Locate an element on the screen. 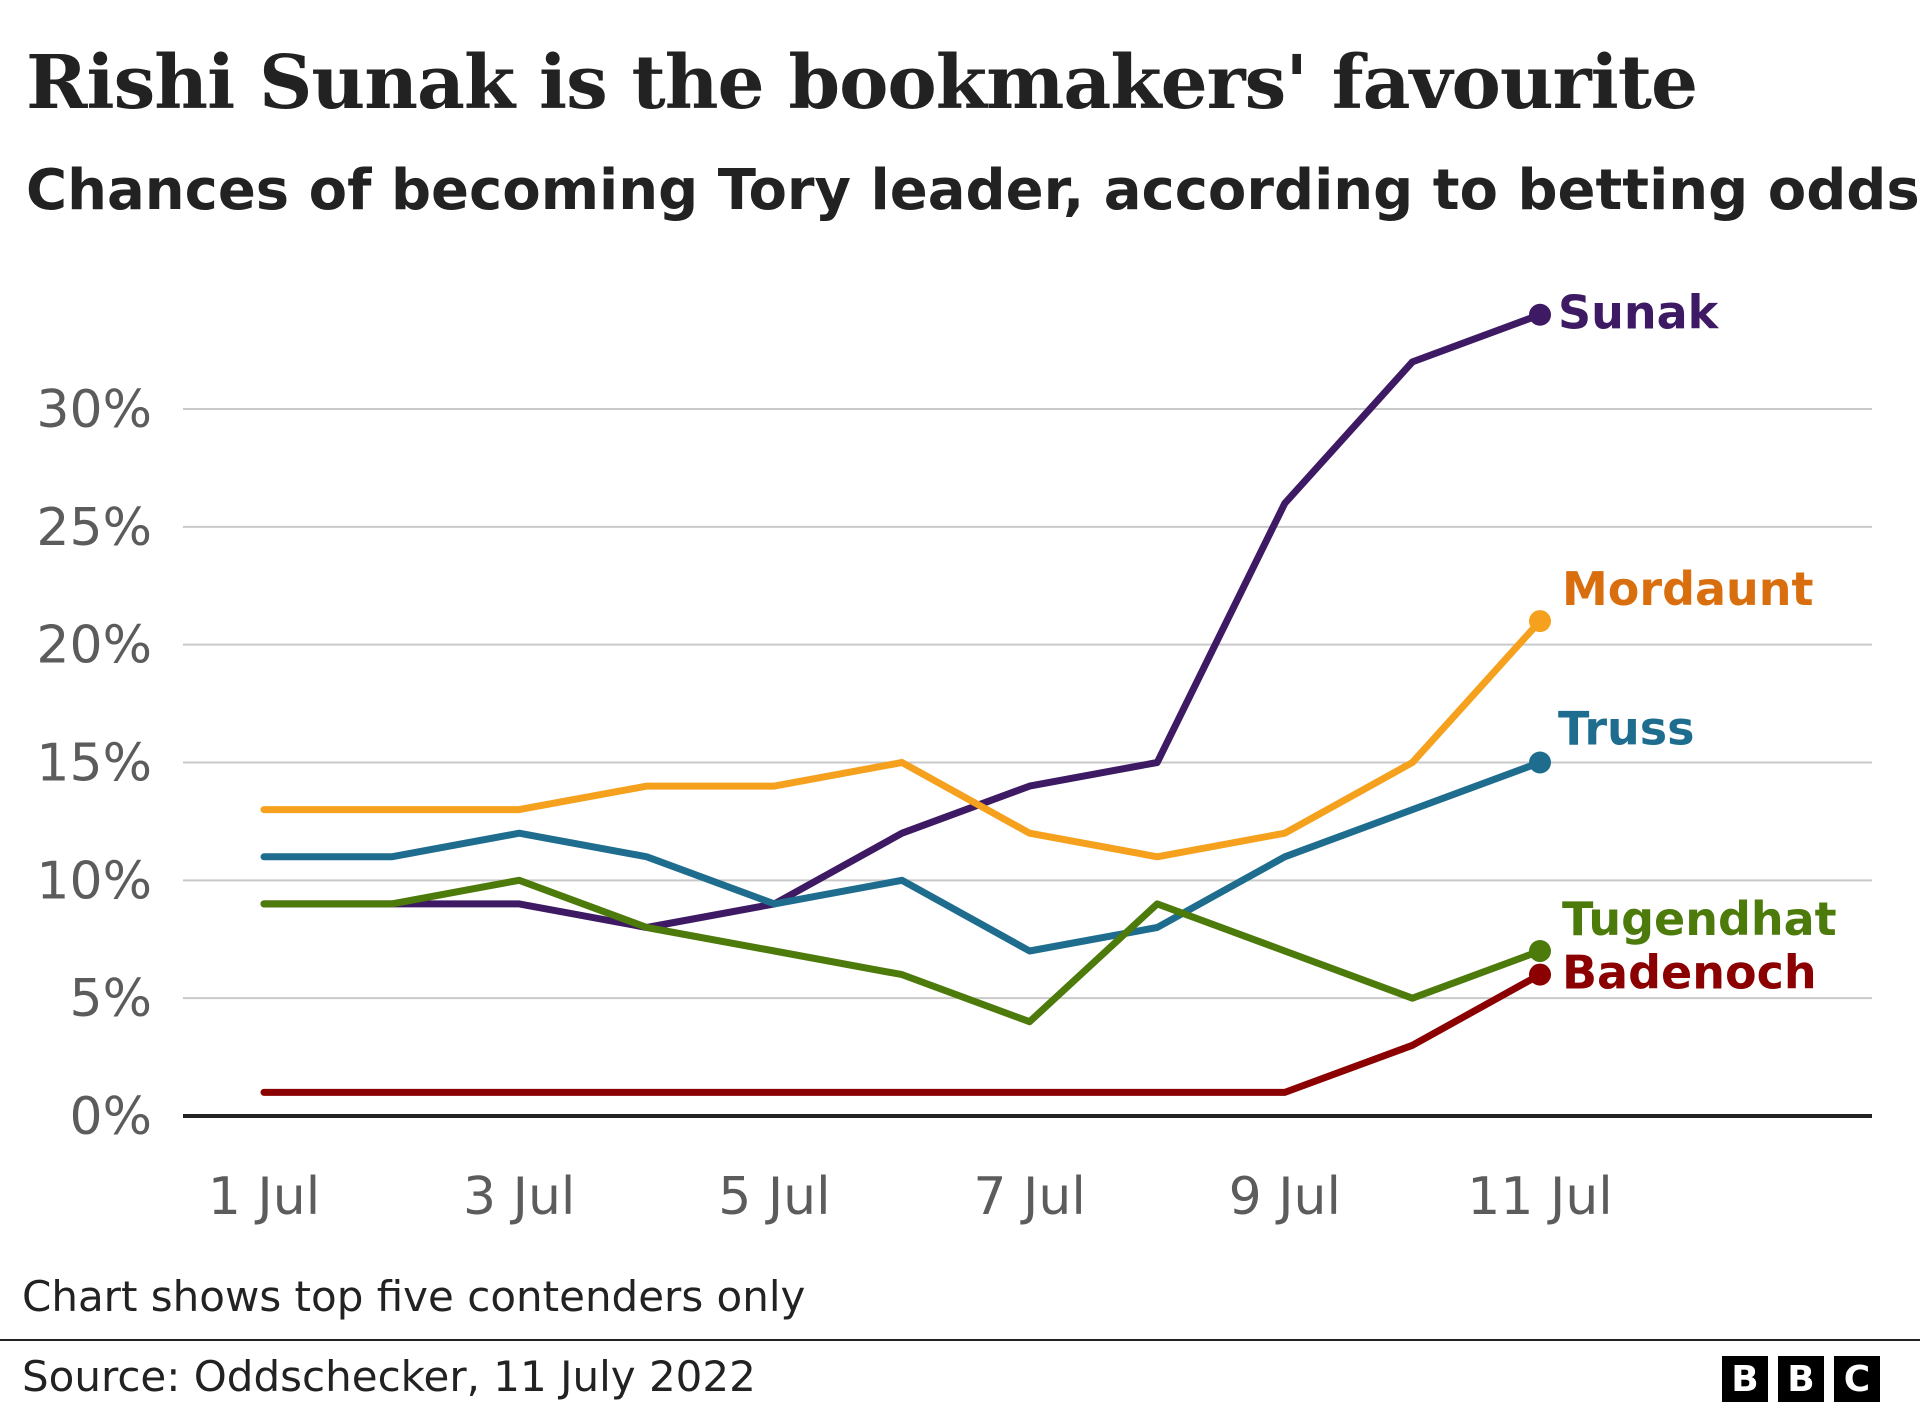  series-line-tugendhat is located at coordinates (902, 951).